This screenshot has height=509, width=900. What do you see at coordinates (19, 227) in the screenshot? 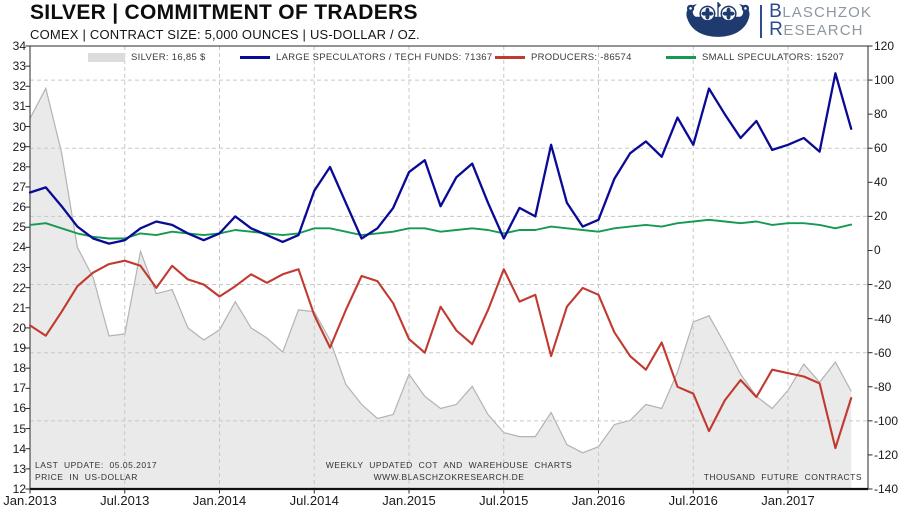
I see `left-axis-label: 25` at bounding box center [19, 227].